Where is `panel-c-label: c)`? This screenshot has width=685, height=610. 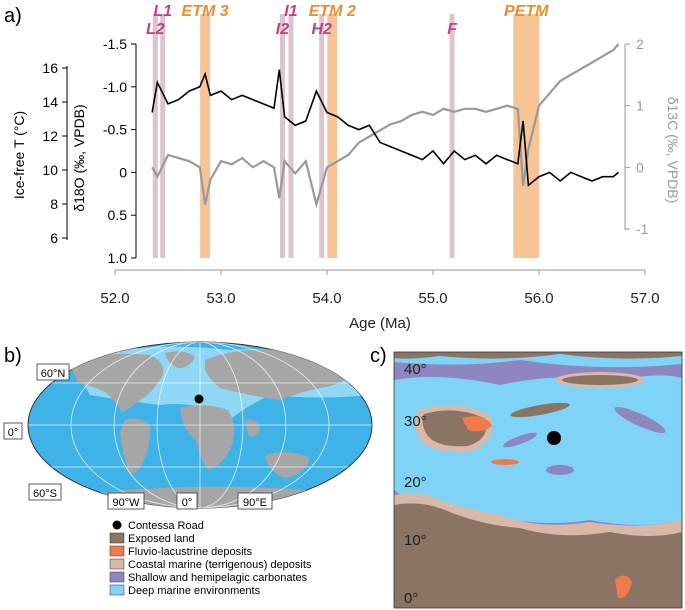
panel-c-label: c) is located at coordinates (378, 356).